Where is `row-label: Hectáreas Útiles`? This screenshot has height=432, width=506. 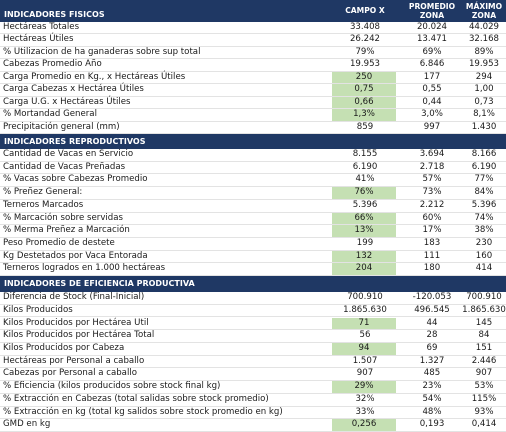
row-label: Hectáreas Útiles is located at coordinates (38, 39).